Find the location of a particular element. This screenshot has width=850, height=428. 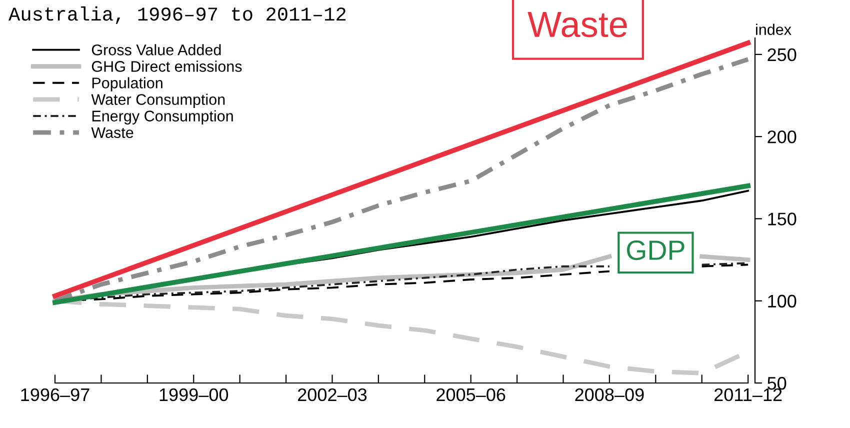

legend-label: Gross Value Added is located at coordinates (156, 50).